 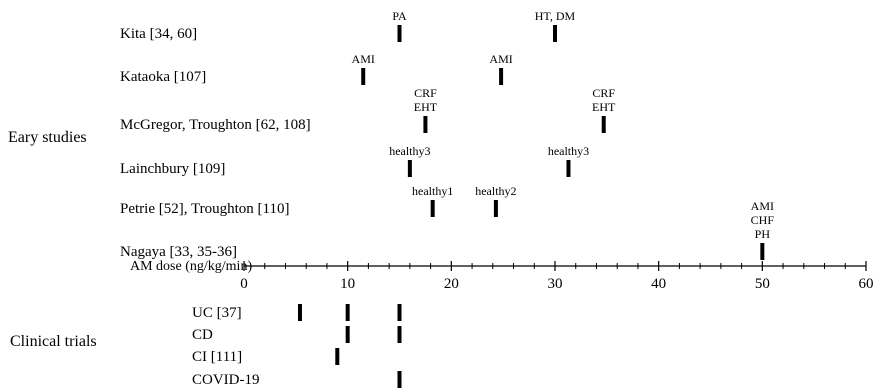 What do you see at coordinates (451, 284) in the screenshot?
I see `axis-tick-label: 20` at bounding box center [451, 284].